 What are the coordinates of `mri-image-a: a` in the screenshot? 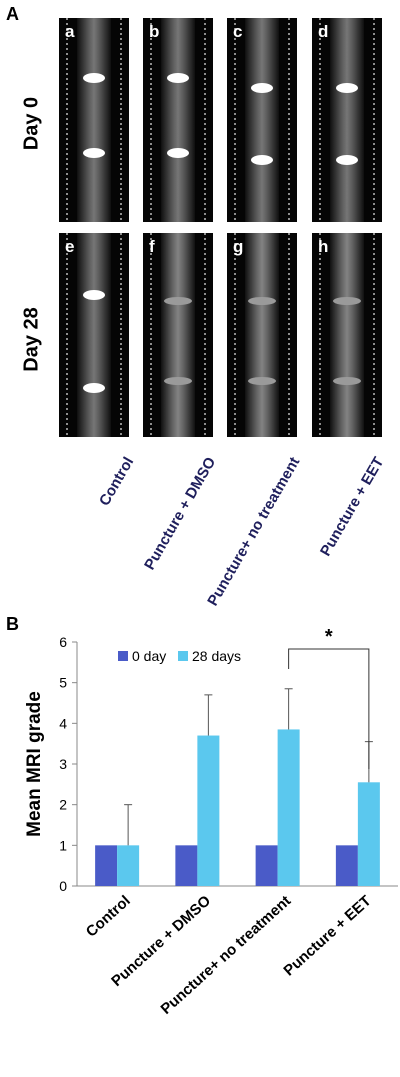 It's located at (94, 120).